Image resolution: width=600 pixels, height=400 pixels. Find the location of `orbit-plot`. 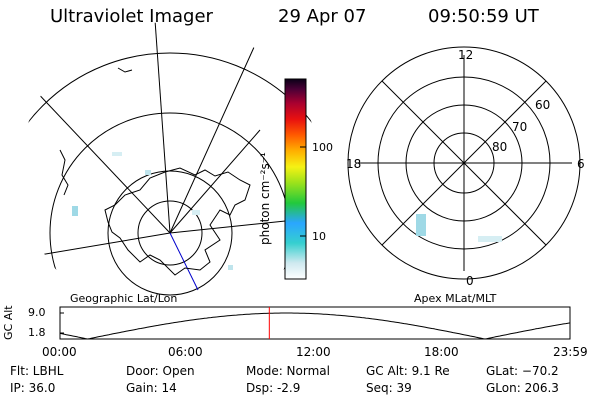

orbit-plot is located at coordinates (315, 323).